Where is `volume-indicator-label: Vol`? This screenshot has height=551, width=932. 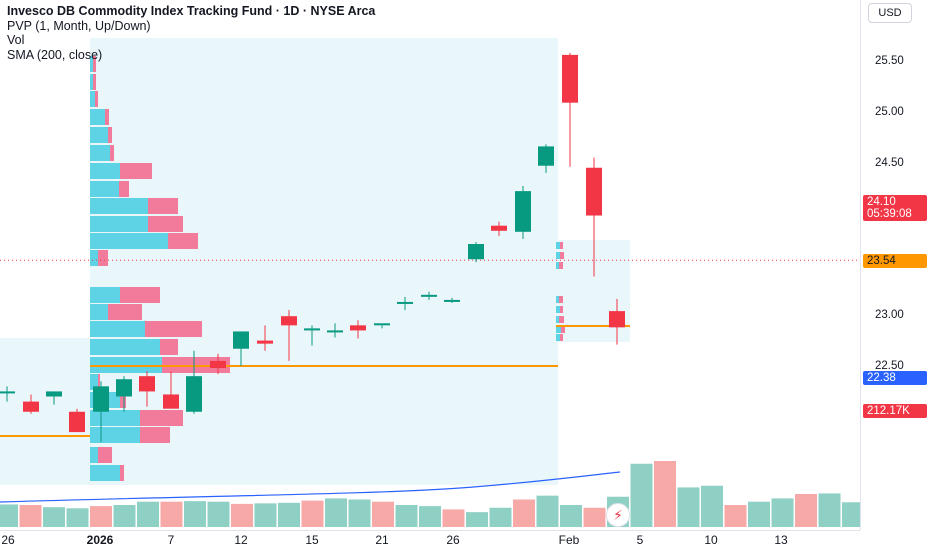 volume-indicator-label: Vol is located at coordinates (16, 40).